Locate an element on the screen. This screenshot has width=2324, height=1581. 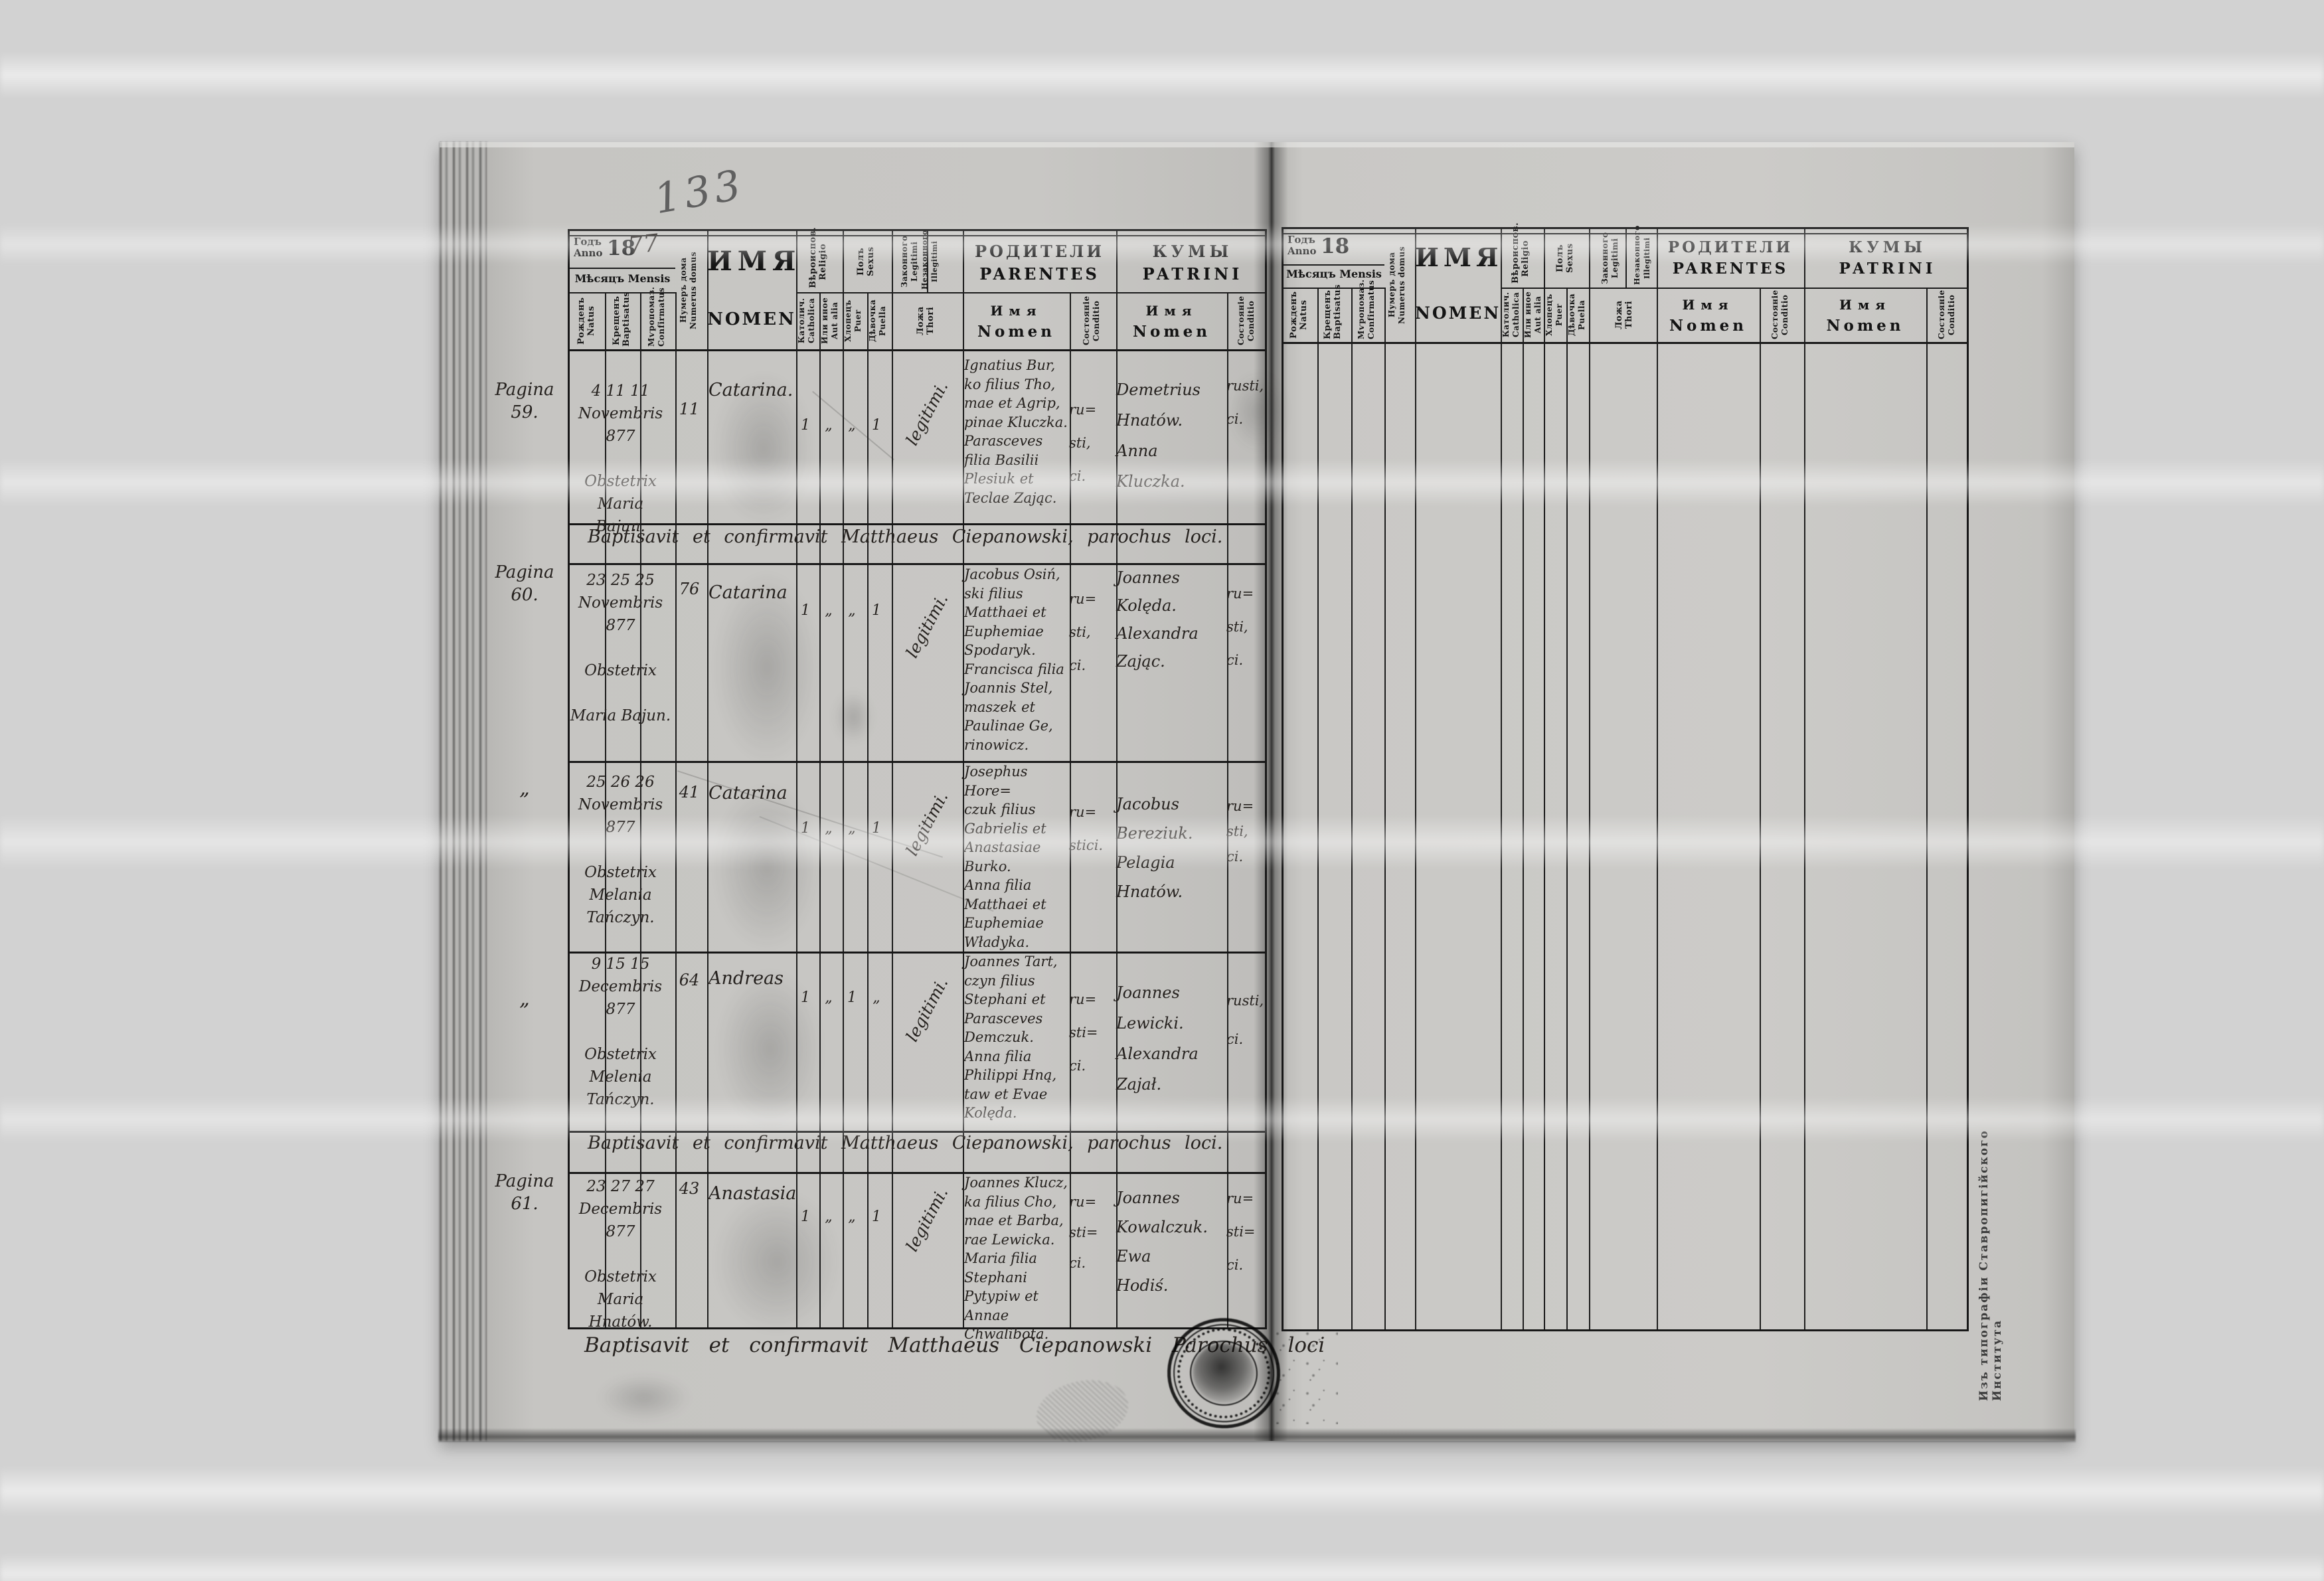
entry-patrini-conditio: ru= sti, ci. is located at coordinates (1240, 831).